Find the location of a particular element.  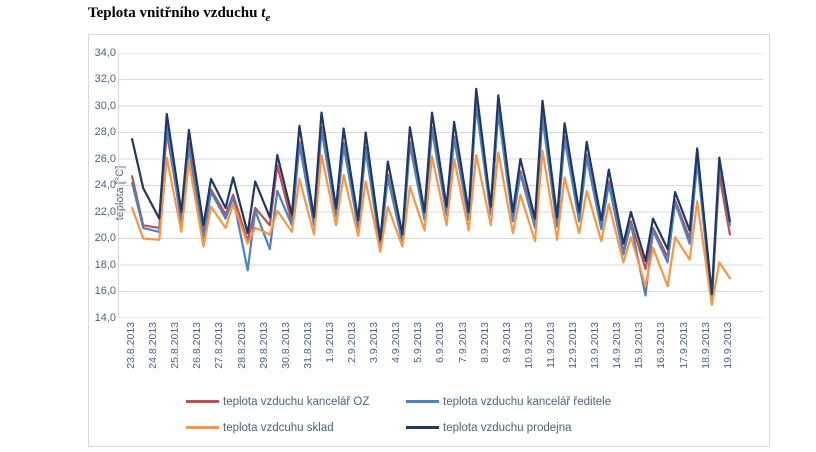

x-tick-label: 18.9.2013 is located at coordinates (705, 345).